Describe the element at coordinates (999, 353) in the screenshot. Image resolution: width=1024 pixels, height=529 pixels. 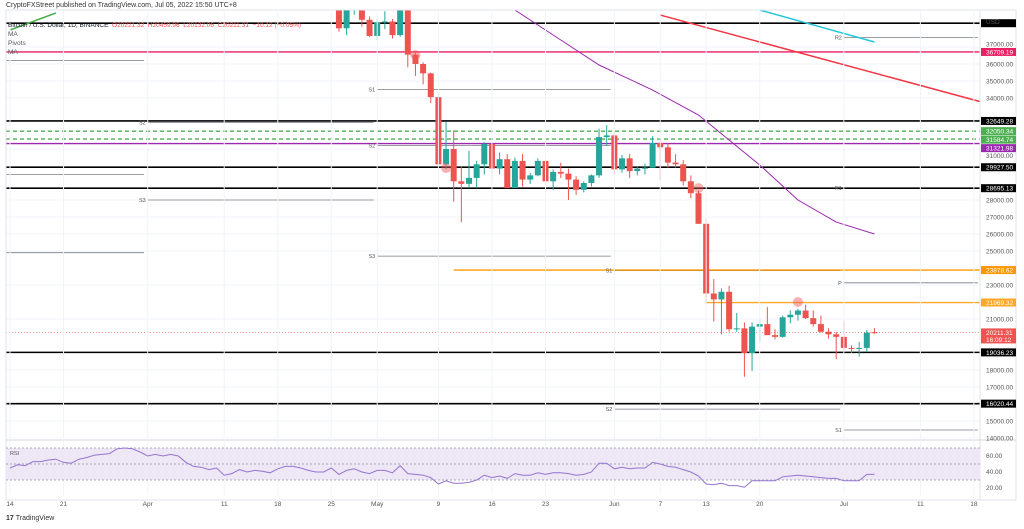
I see `level-price-tag-text: 19036.23` at that location.